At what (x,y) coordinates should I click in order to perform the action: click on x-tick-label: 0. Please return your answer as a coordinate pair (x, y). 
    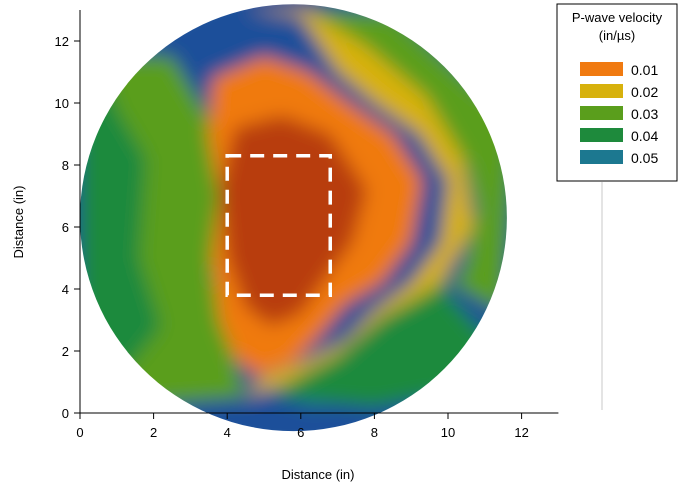
    Looking at the image, I should click on (79, 432).